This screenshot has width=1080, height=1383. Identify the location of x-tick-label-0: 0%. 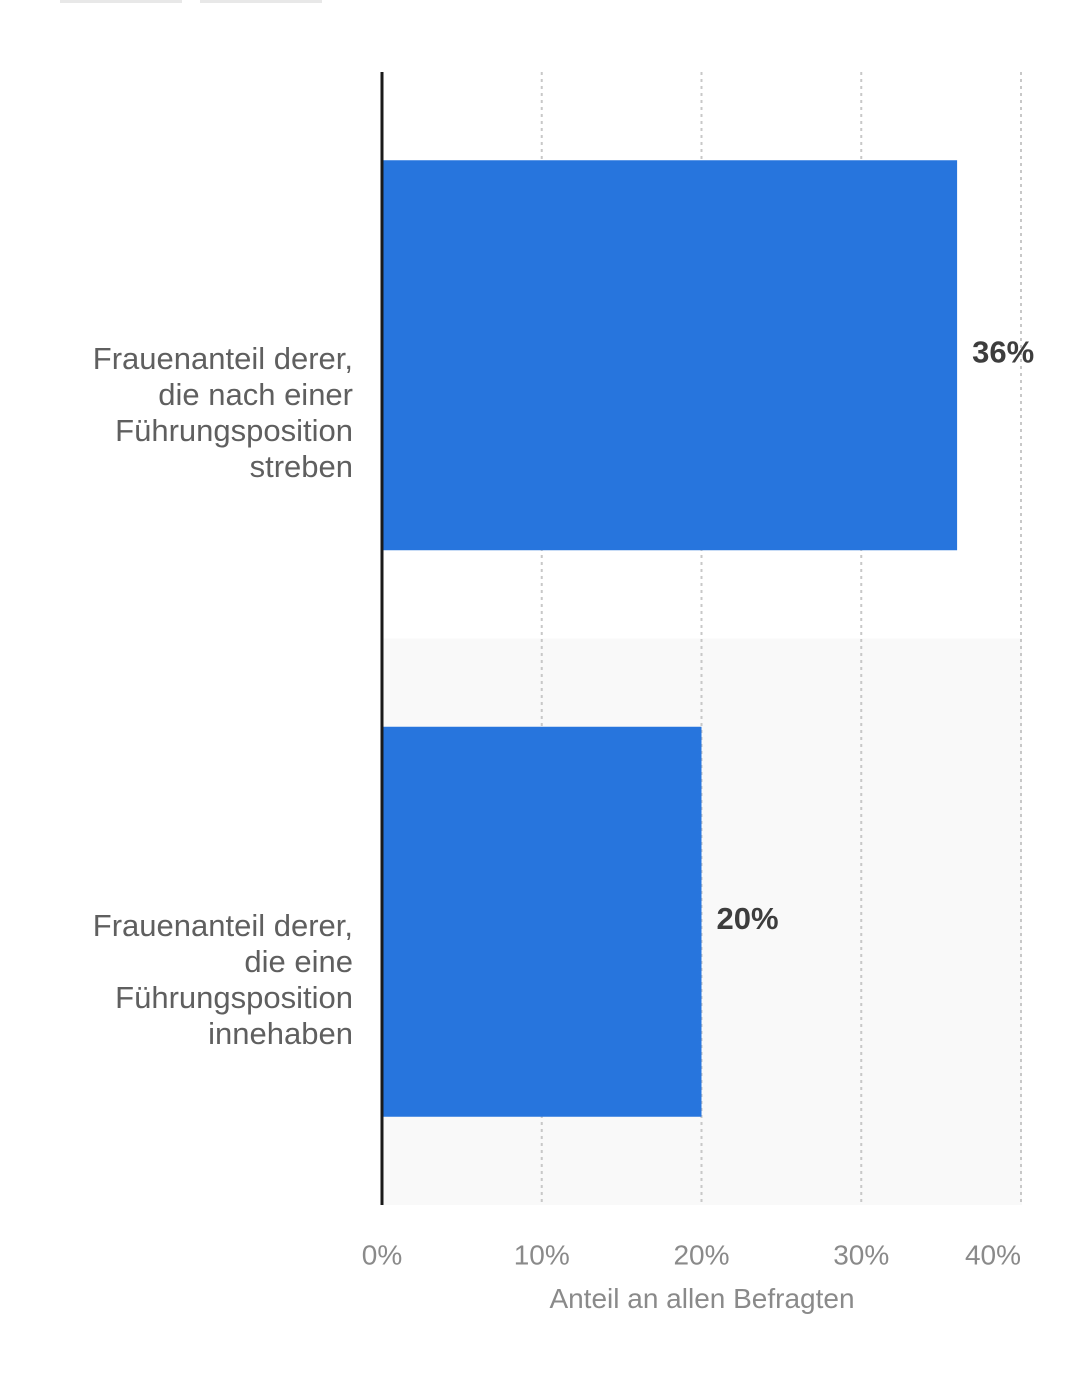
(382, 1254).